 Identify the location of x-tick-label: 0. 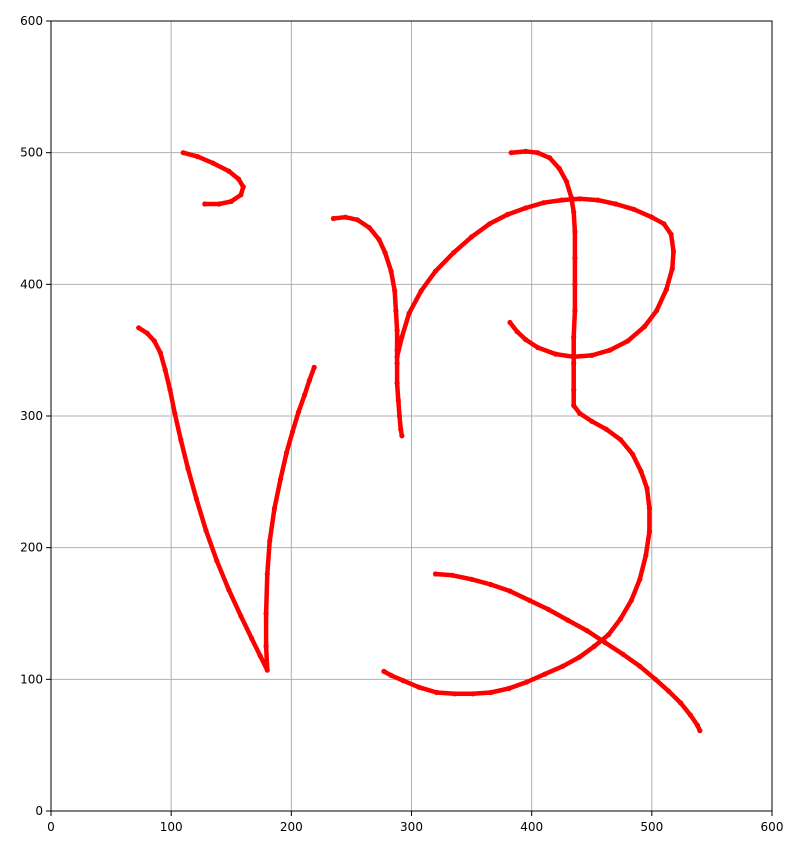
(51, 827).